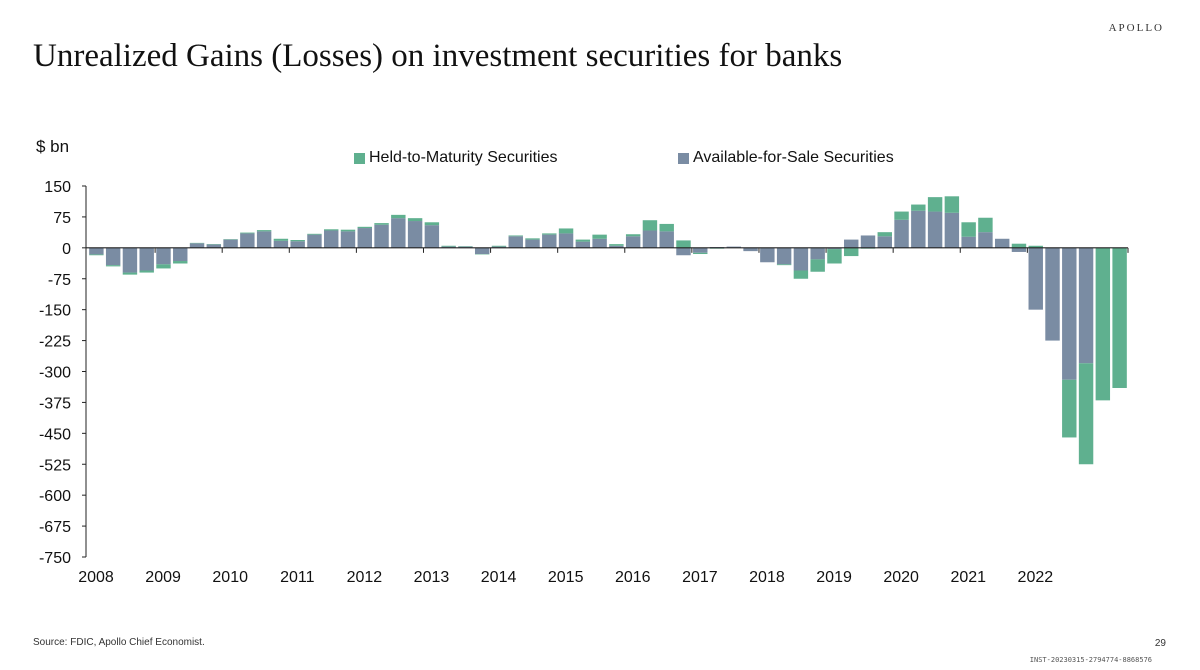 This screenshot has height=670, width=1200. I want to click on y-tick-label: 0, so click(66, 249).